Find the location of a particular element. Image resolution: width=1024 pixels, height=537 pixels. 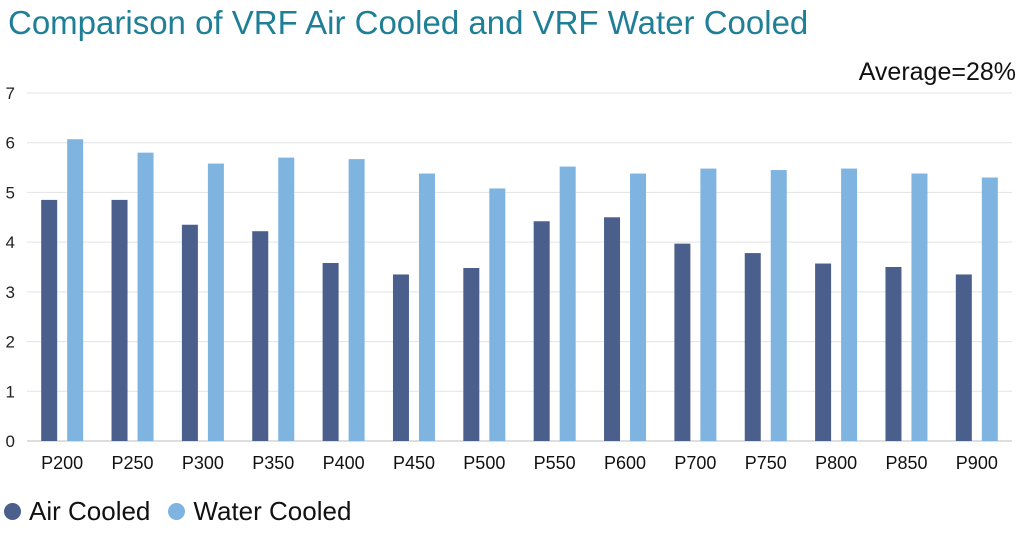

x-tick-label: P750 is located at coordinates (766, 463).